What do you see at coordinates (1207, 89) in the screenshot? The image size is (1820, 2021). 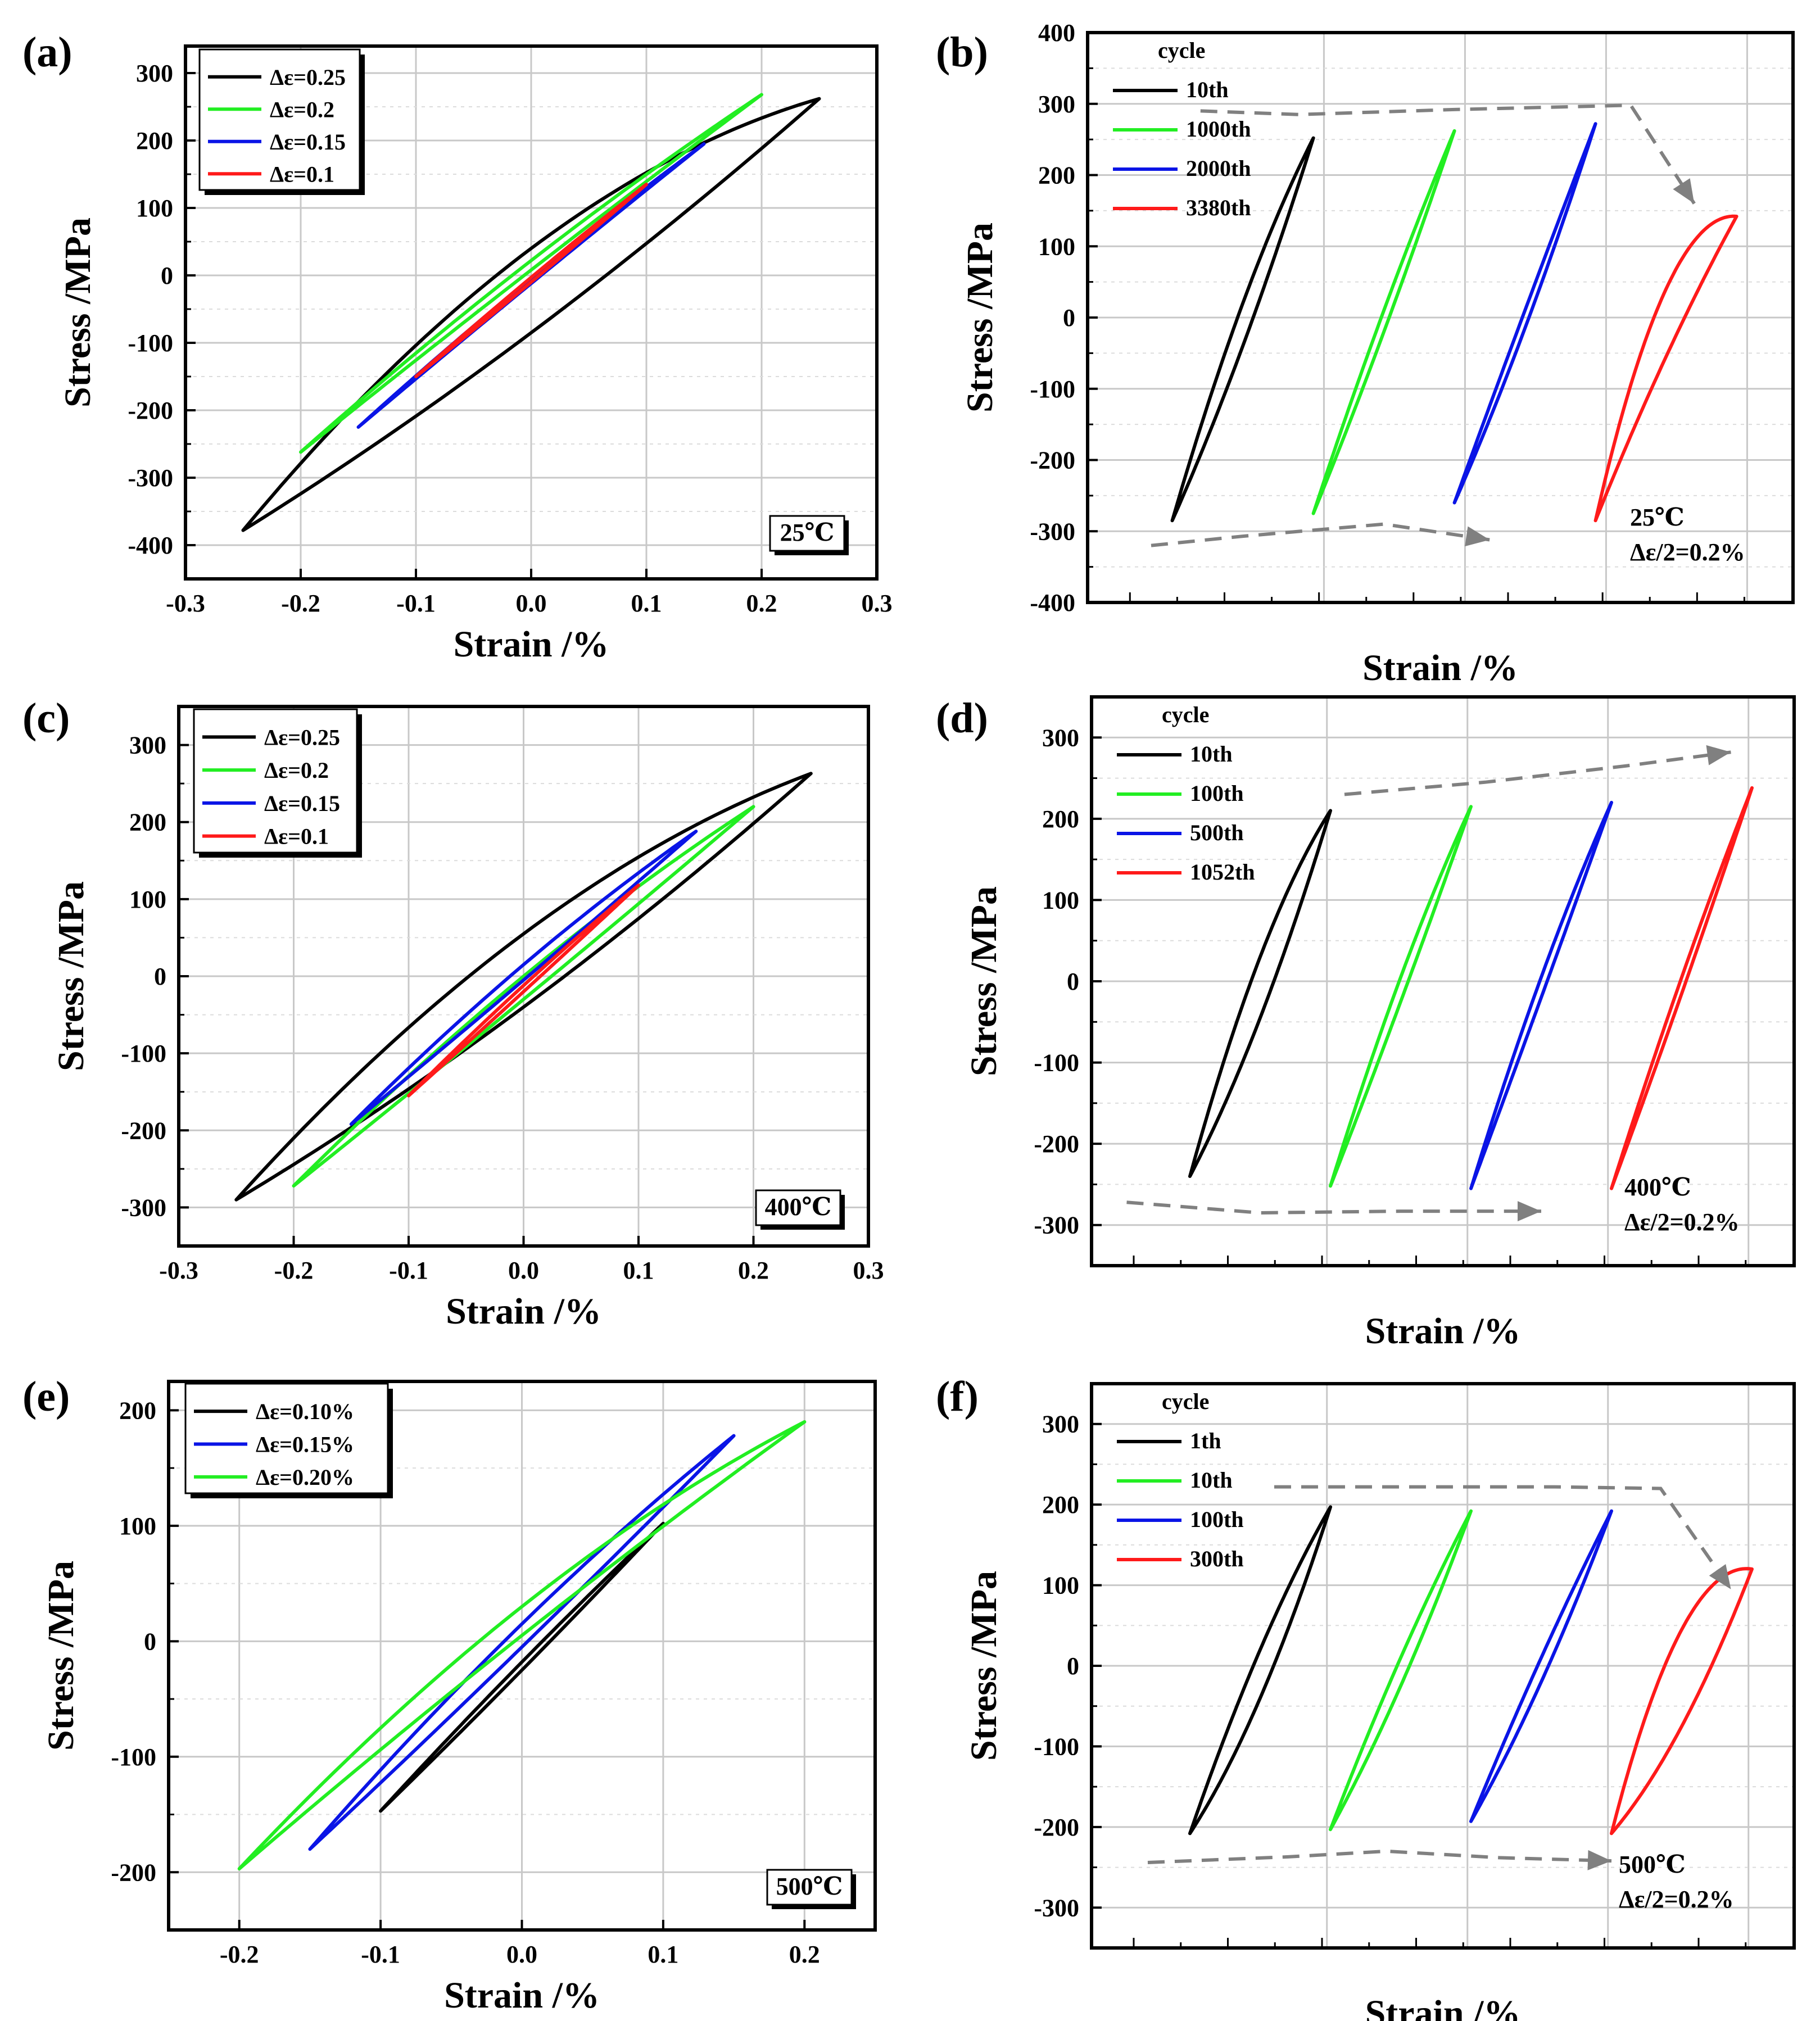 I see `legend-label: 10th` at bounding box center [1207, 89].